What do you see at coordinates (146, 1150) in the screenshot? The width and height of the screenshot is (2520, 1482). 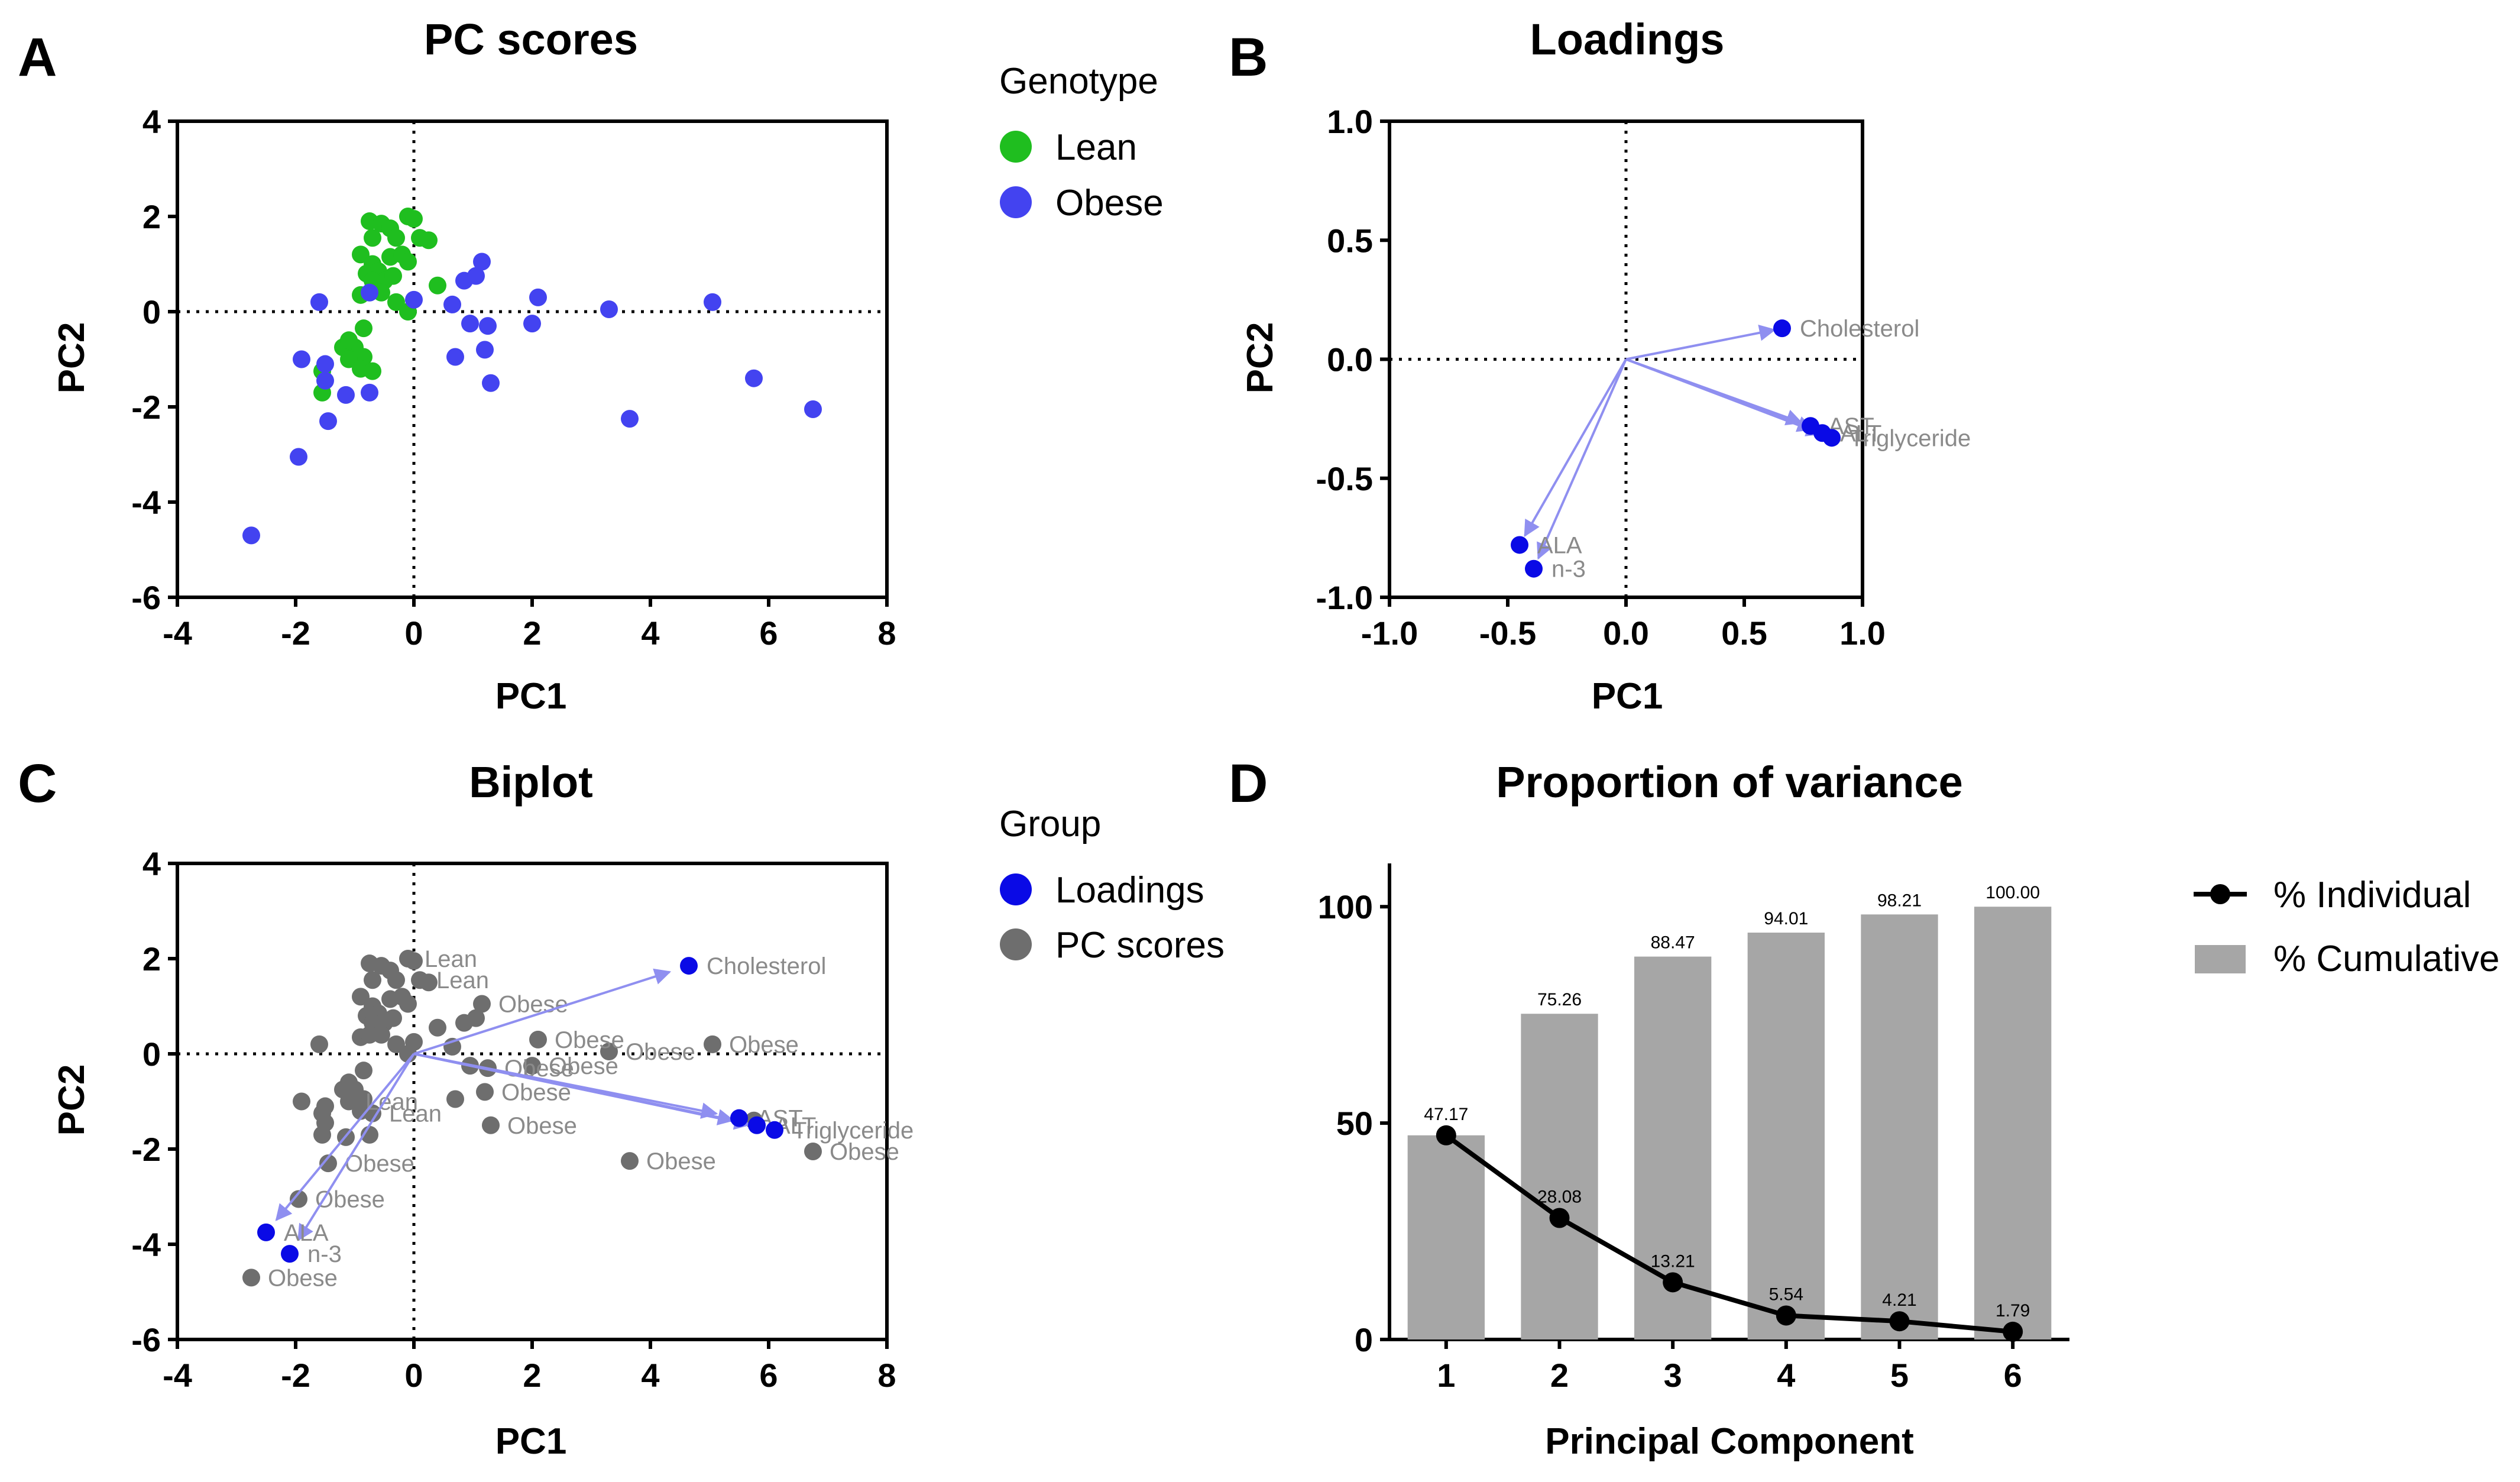 I see `panel-c-y-tick-label: -2` at bounding box center [146, 1150].